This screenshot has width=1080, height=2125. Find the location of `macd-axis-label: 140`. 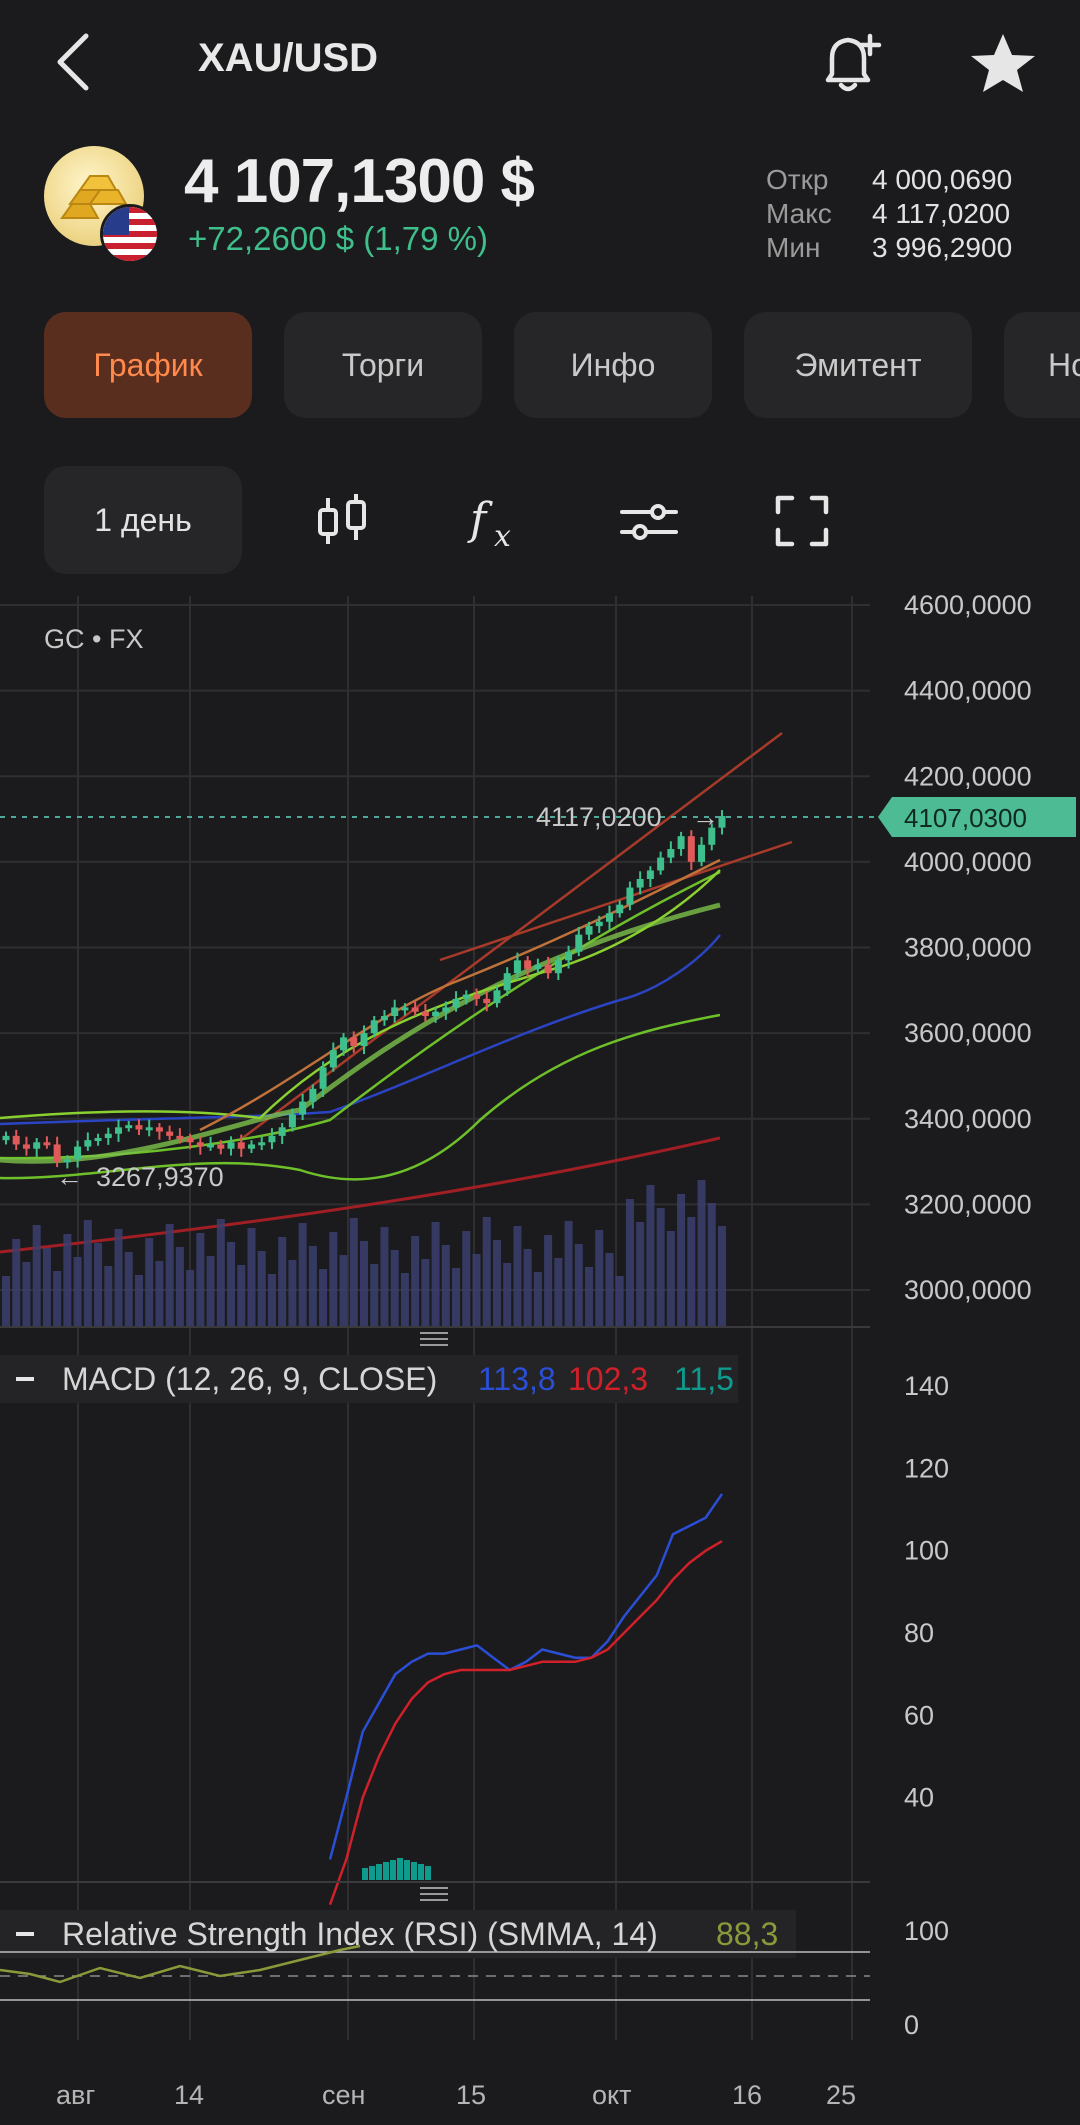

macd-axis-label: 140 is located at coordinates (926, 1386).